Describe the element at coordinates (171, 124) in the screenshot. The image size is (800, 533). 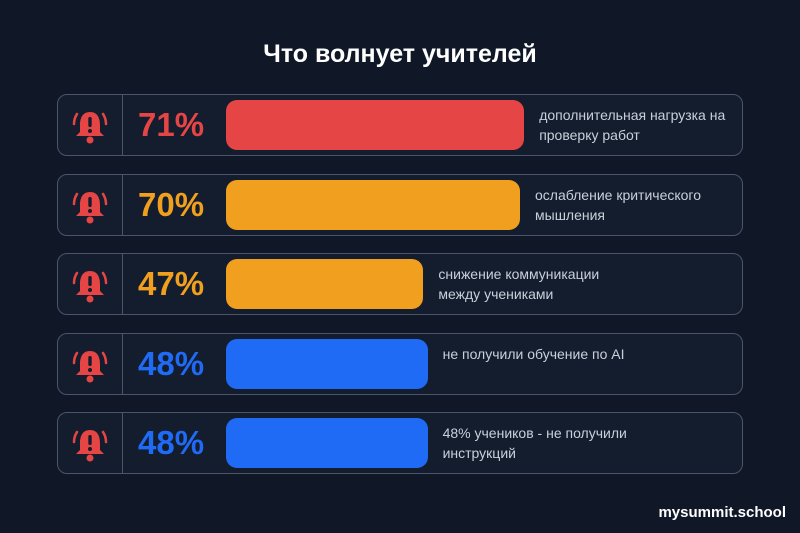
I see `value-label: 71%` at that location.